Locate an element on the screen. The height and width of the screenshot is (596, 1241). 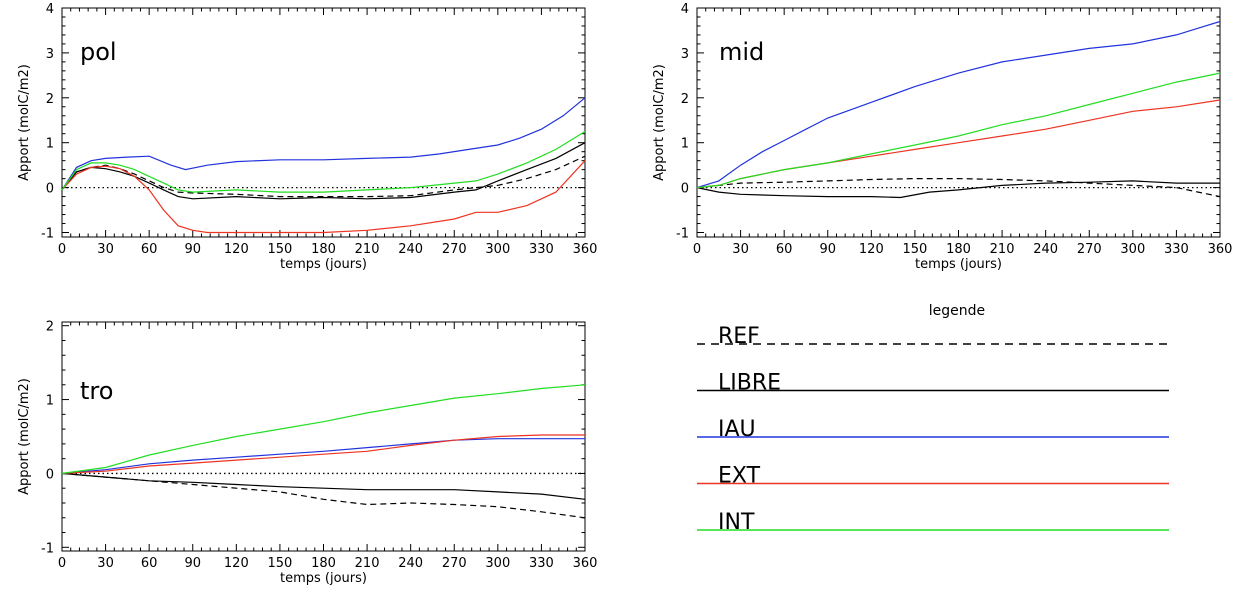
panel-label: pol is located at coordinates (98, 52).